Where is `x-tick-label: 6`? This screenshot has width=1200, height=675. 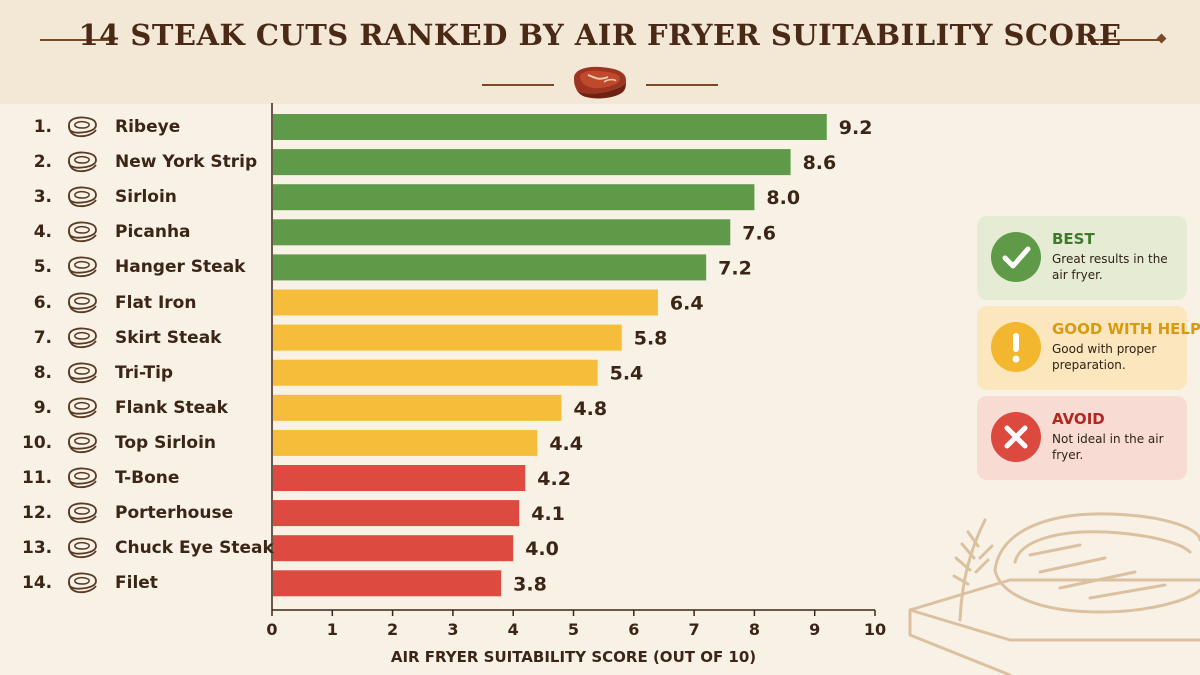 x-tick-label: 6 is located at coordinates (633, 629).